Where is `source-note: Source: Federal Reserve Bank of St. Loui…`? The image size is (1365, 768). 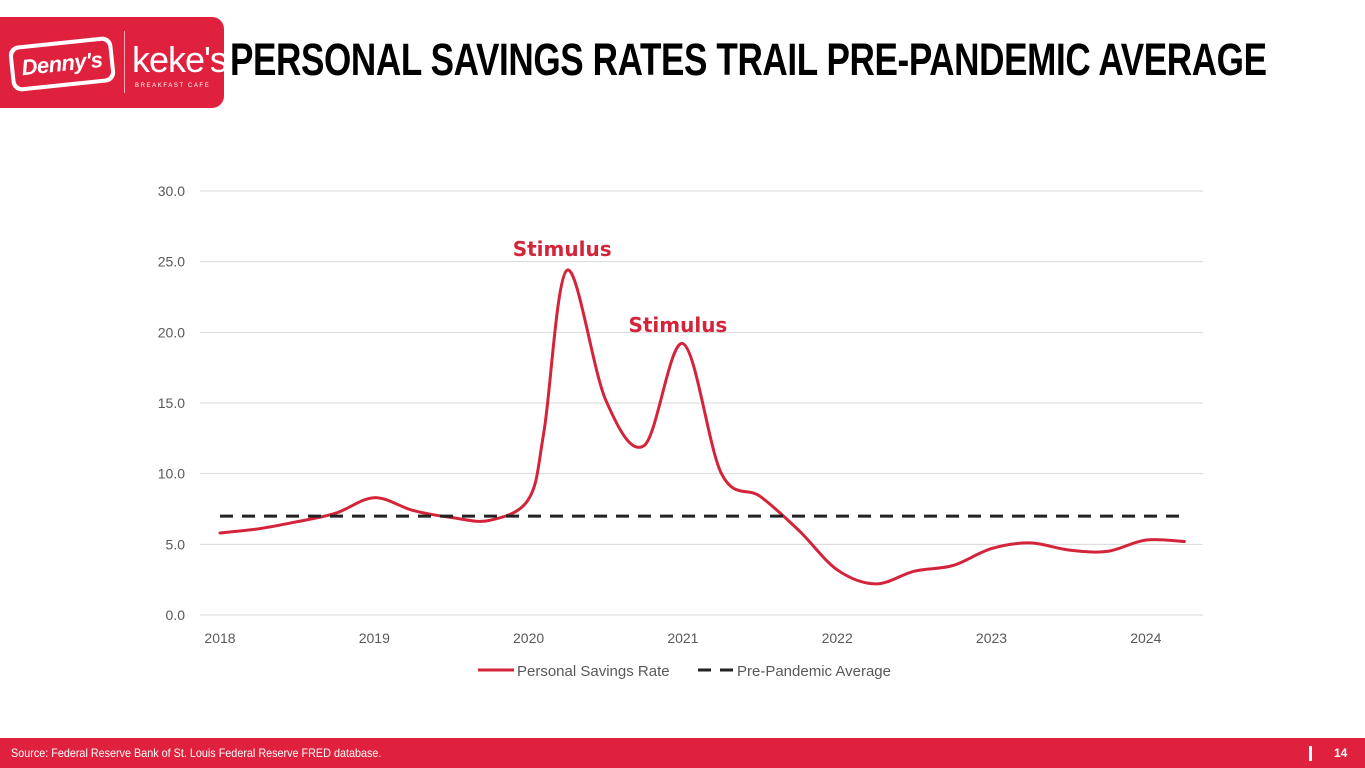
source-note: Source: Federal Reserve Bank of St. Loui… is located at coordinates (196, 753).